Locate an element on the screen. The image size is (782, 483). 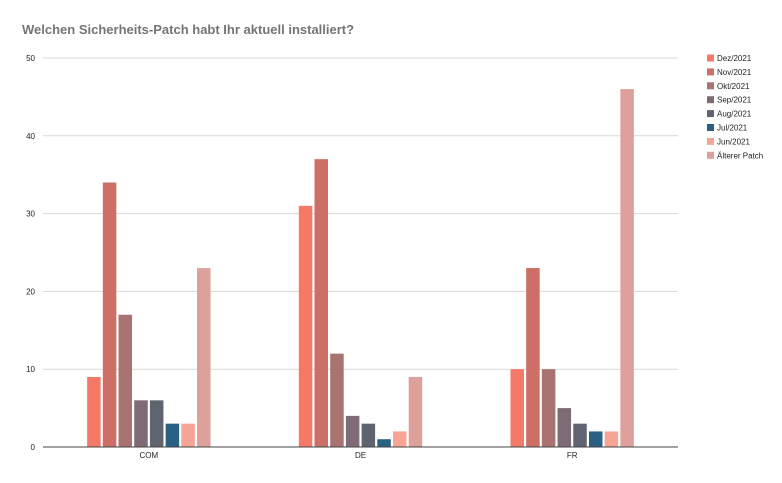
legend-label: Dez/2021 is located at coordinates (734, 58).